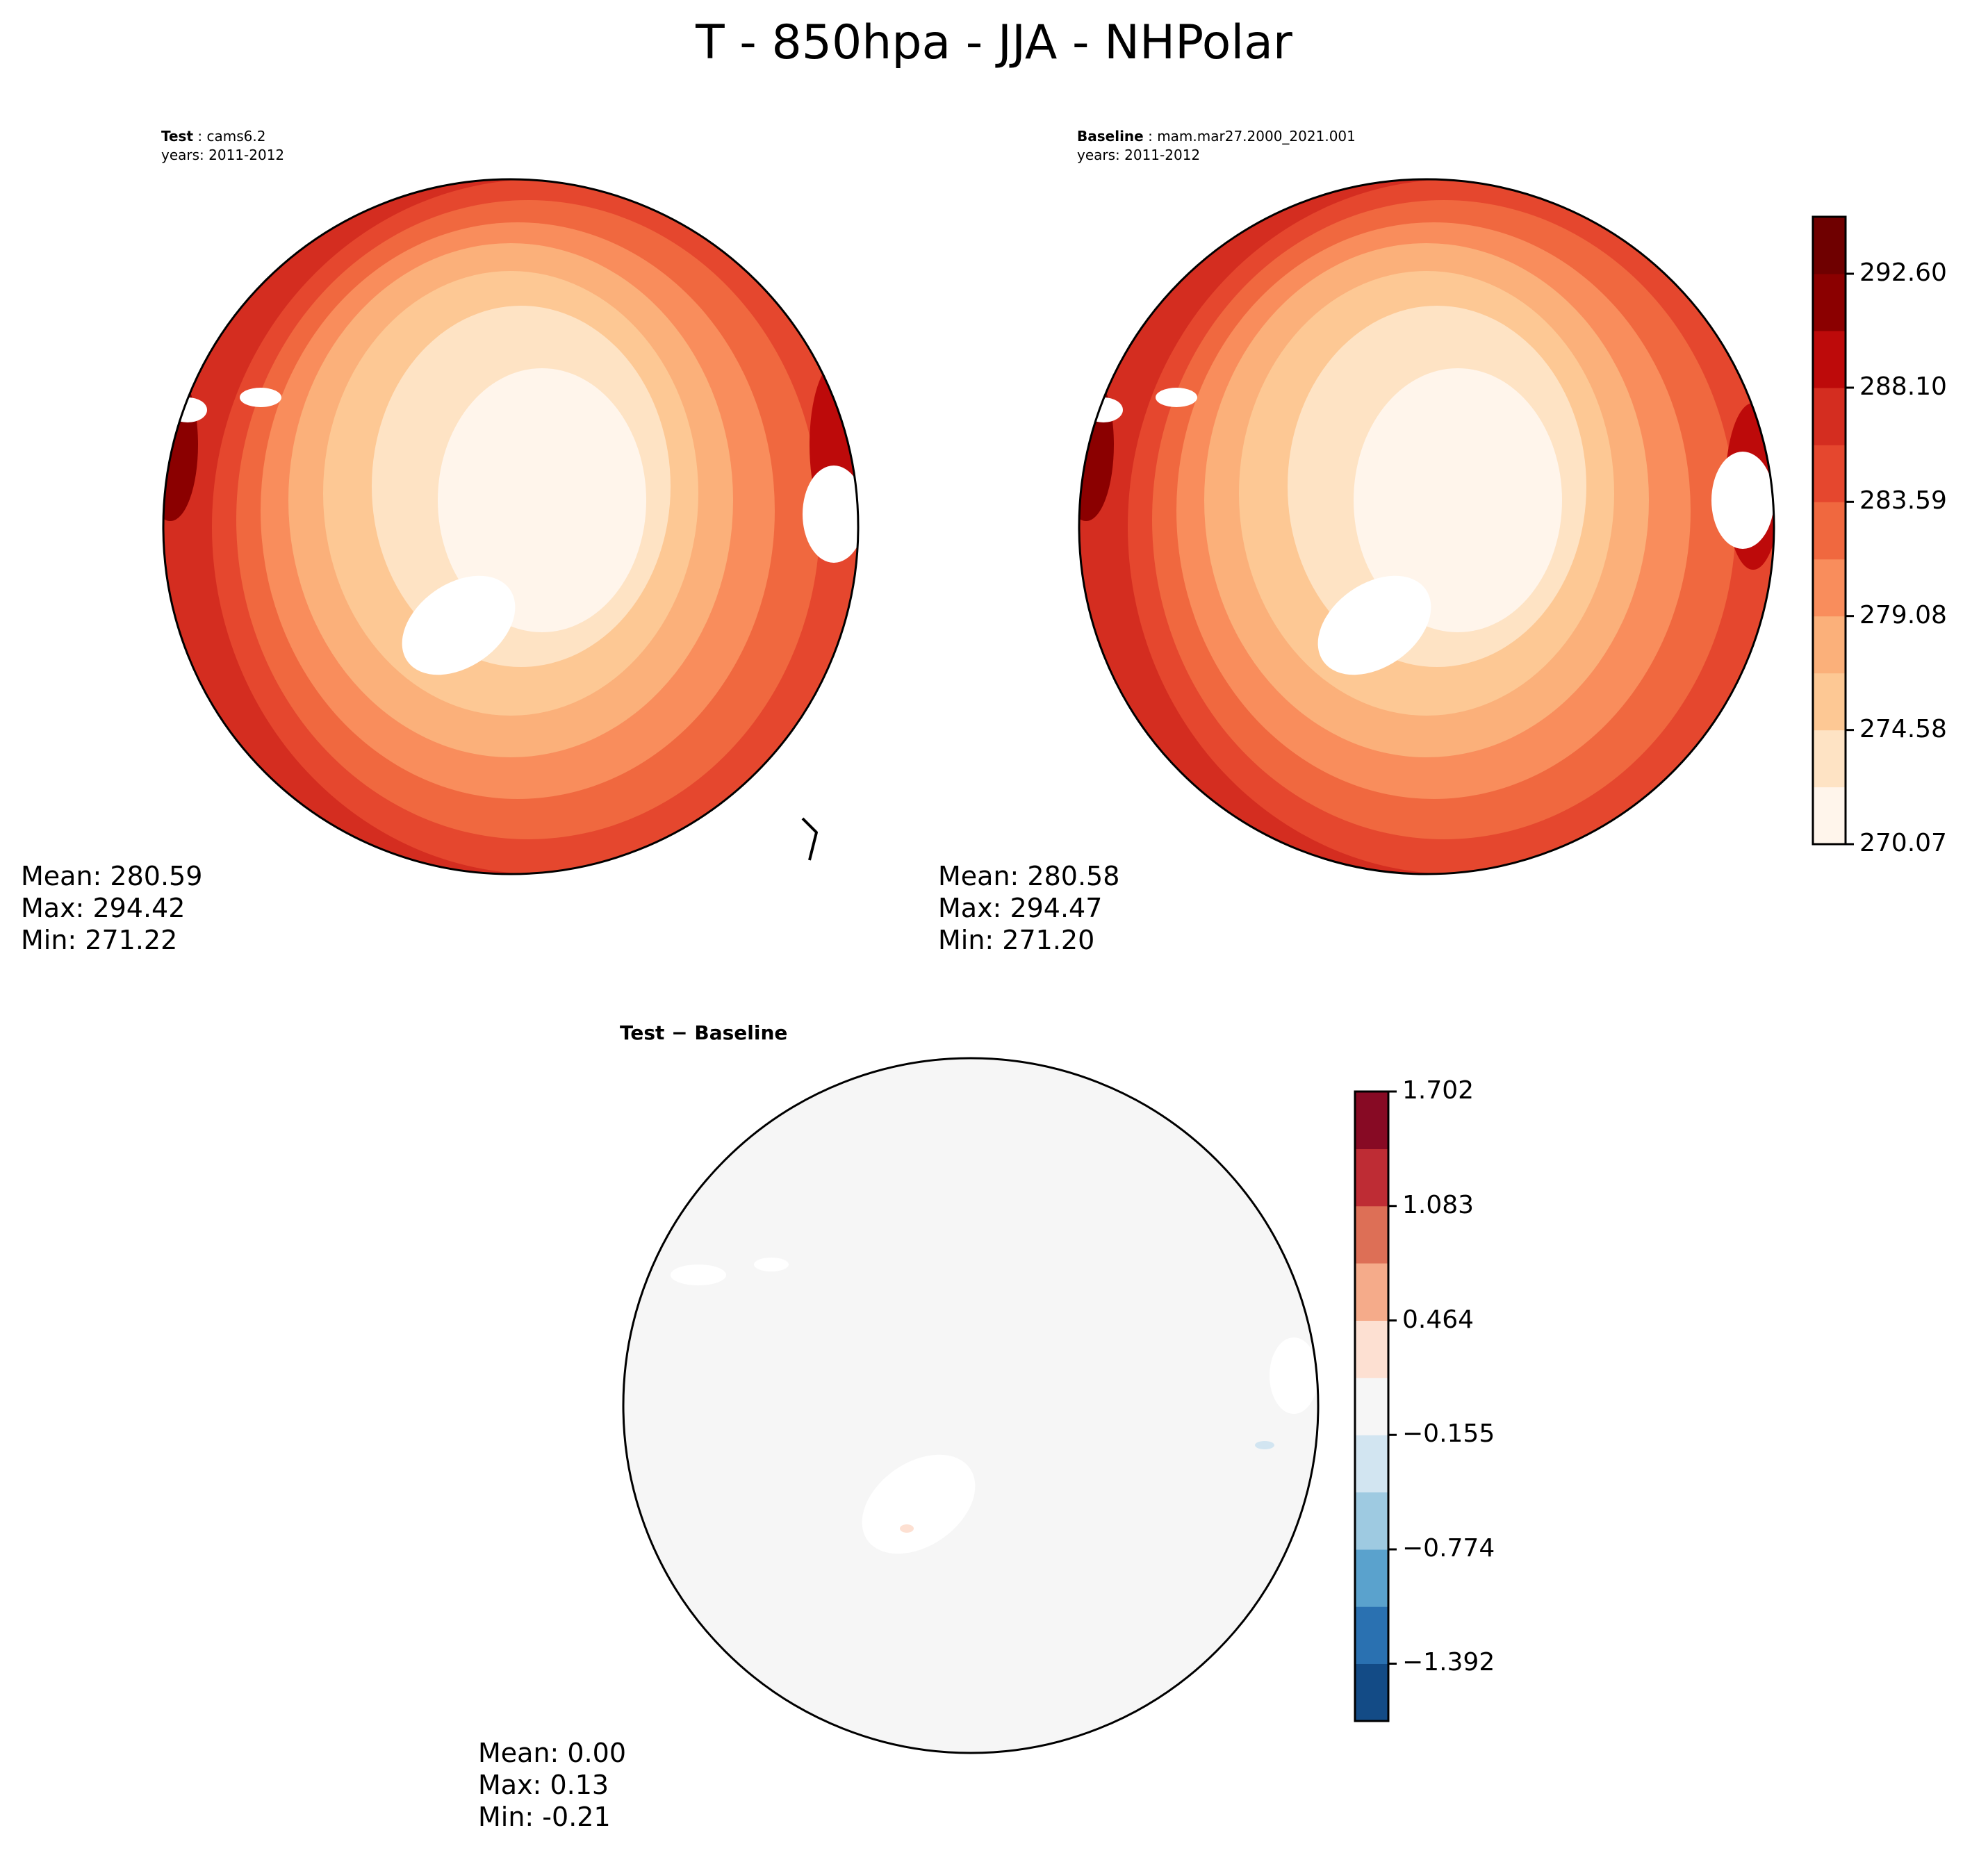 The width and height of the screenshot is (1988, 1853). What do you see at coordinates (1903, 728) in the screenshot?
I see `temperature-colorbar-tick-label: 274.58` at bounding box center [1903, 728].